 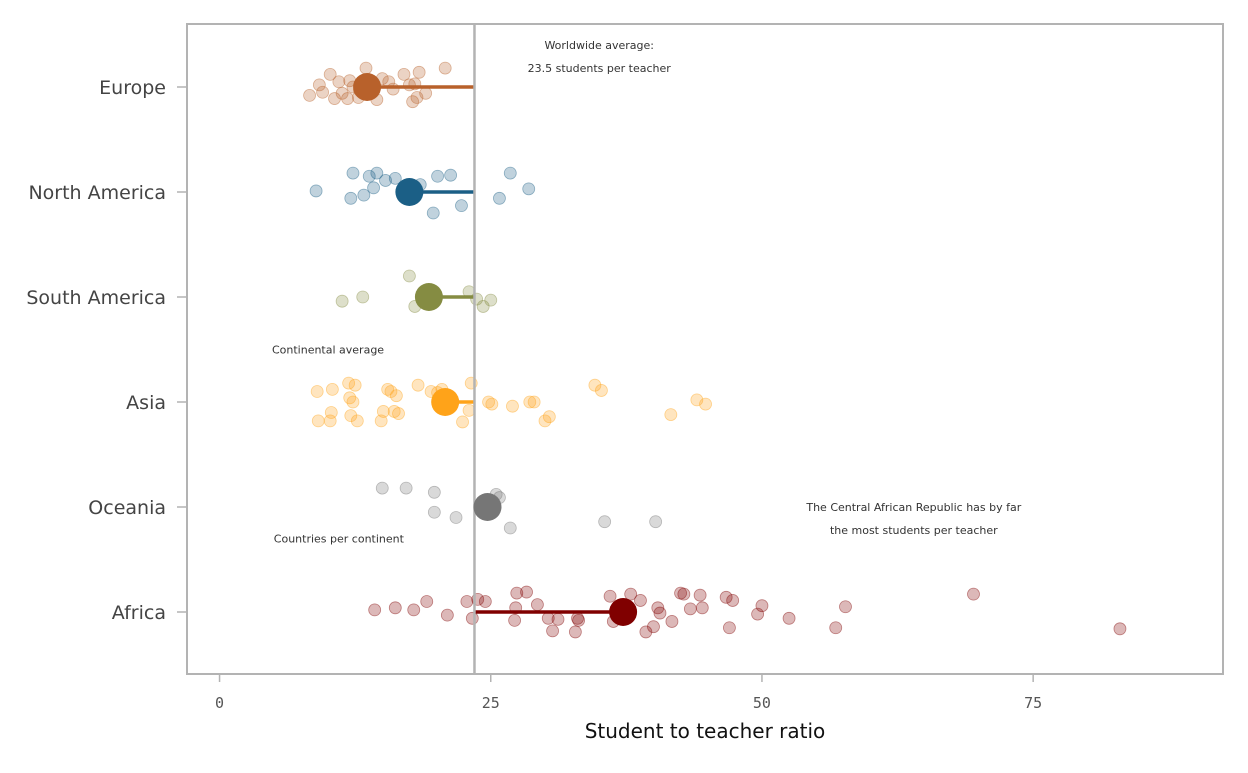 I want to click on y-tick-label: Europe, so click(x=132, y=88).